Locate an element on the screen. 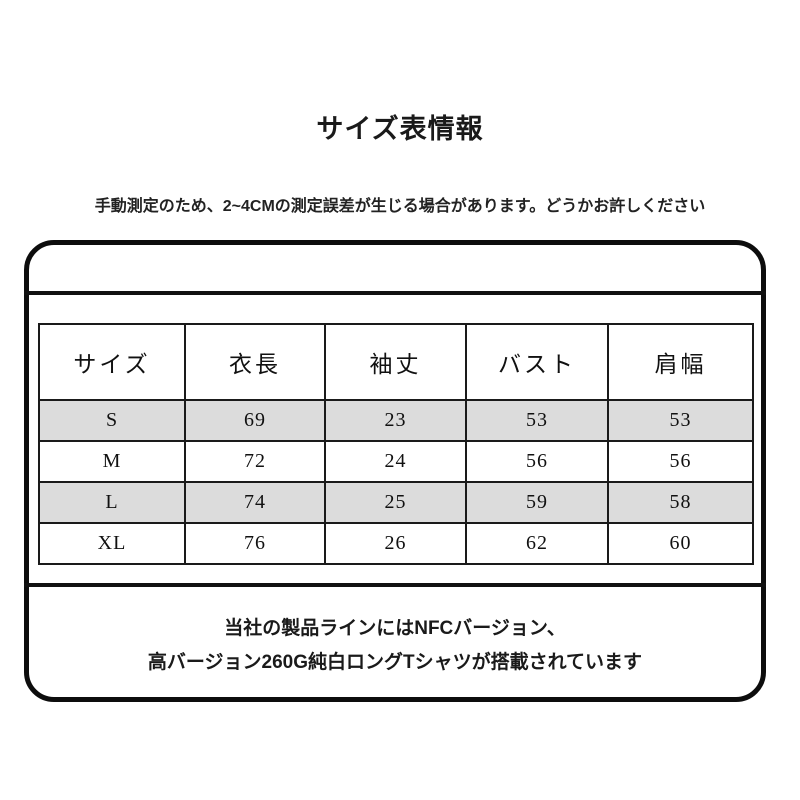 The height and width of the screenshot is (800, 800). table-header-row: サイズ 衣長 袖丈 バスト 肩幅 is located at coordinates (396, 362).